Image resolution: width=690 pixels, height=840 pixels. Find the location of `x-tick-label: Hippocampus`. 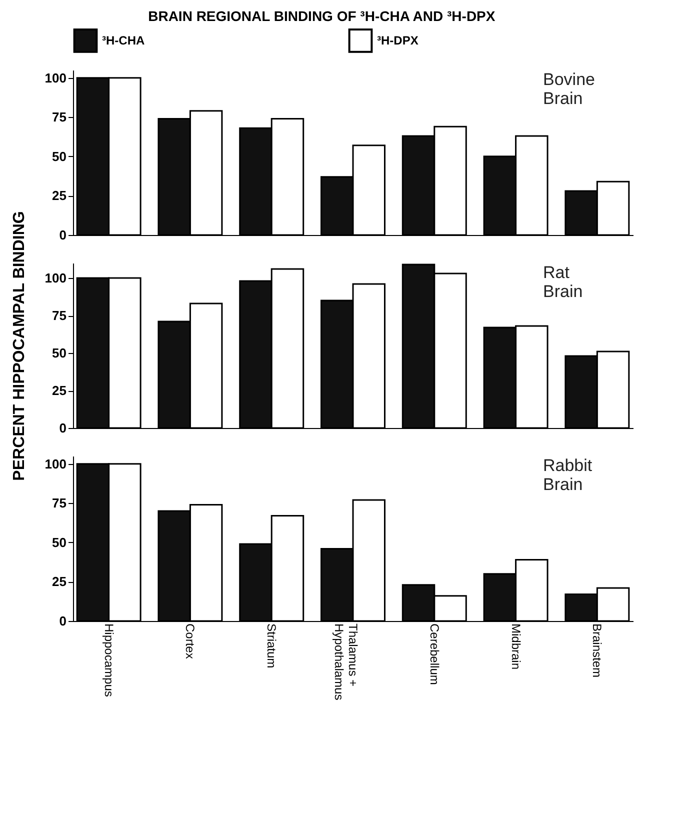

x-tick-label: Hippocampus is located at coordinates (109, 660).